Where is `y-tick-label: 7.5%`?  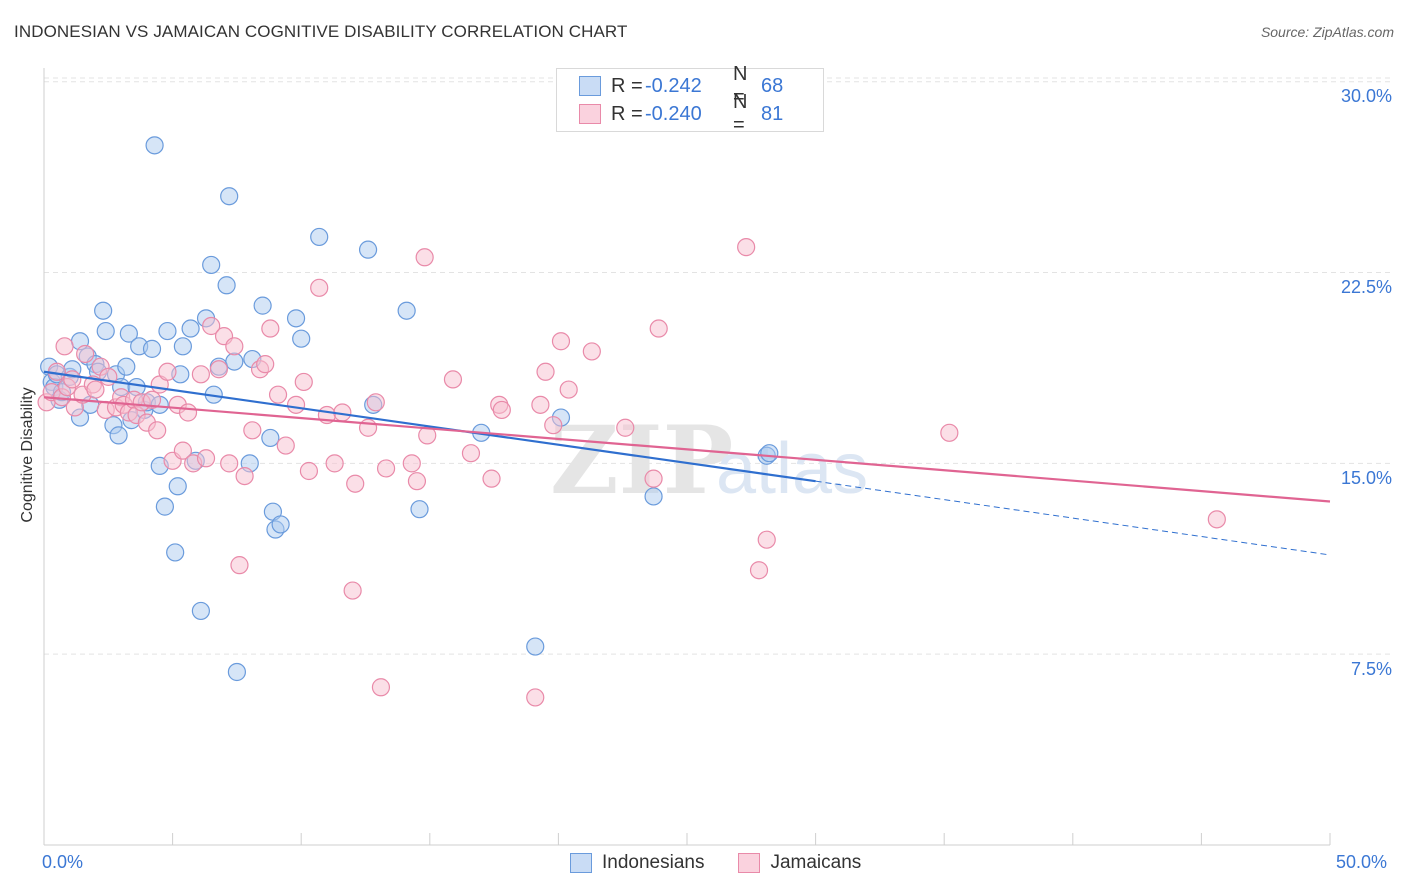 y-tick-label: 7.5% is located at coordinates (1371, 669).